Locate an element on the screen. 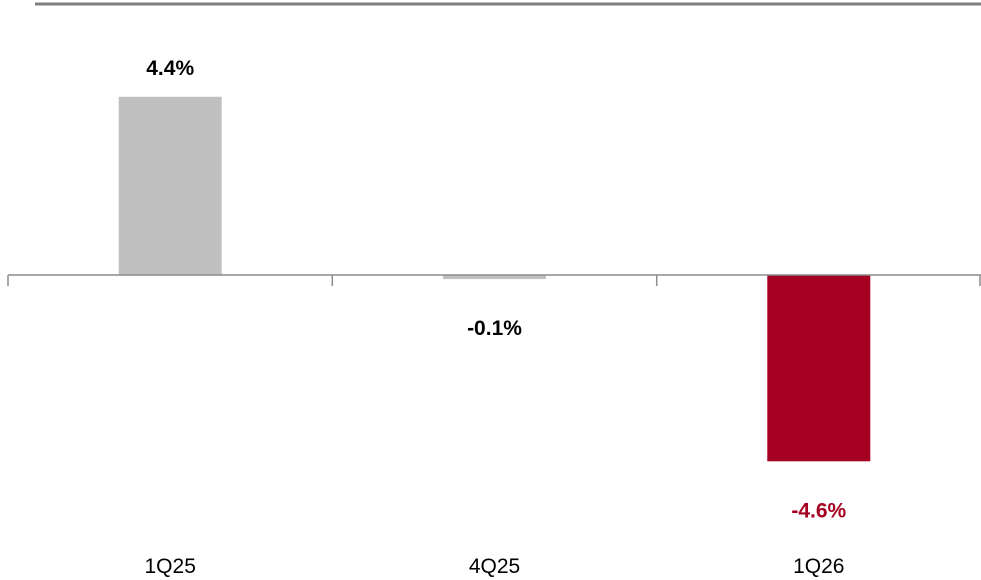 This screenshot has width=981, height=580. value-label-1Q26: -4.6% is located at coordinates (818, 510).